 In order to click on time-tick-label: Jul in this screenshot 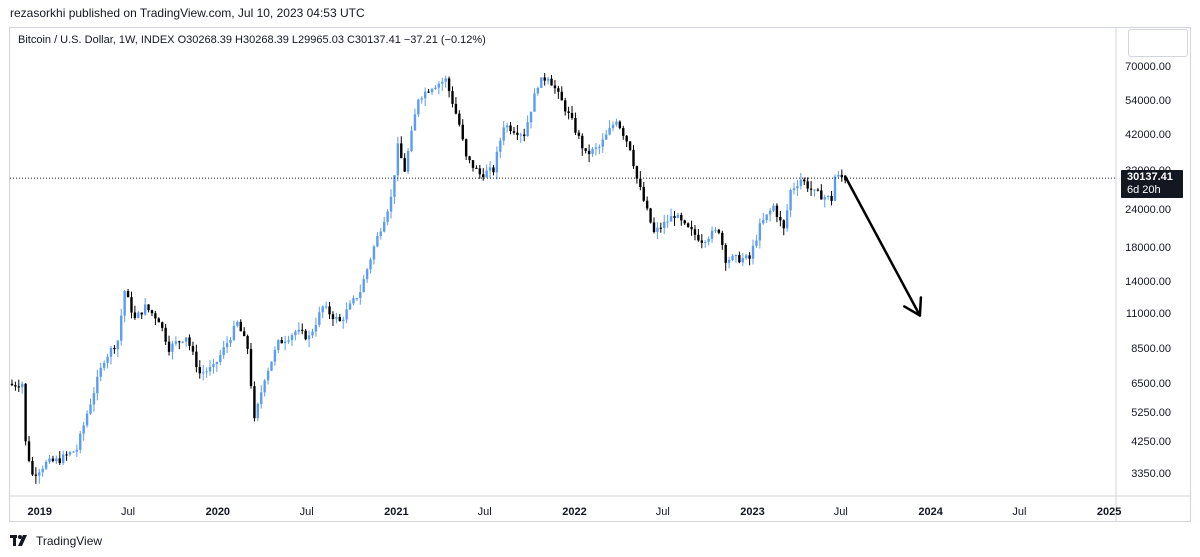, I will do `click(307, 512)`.